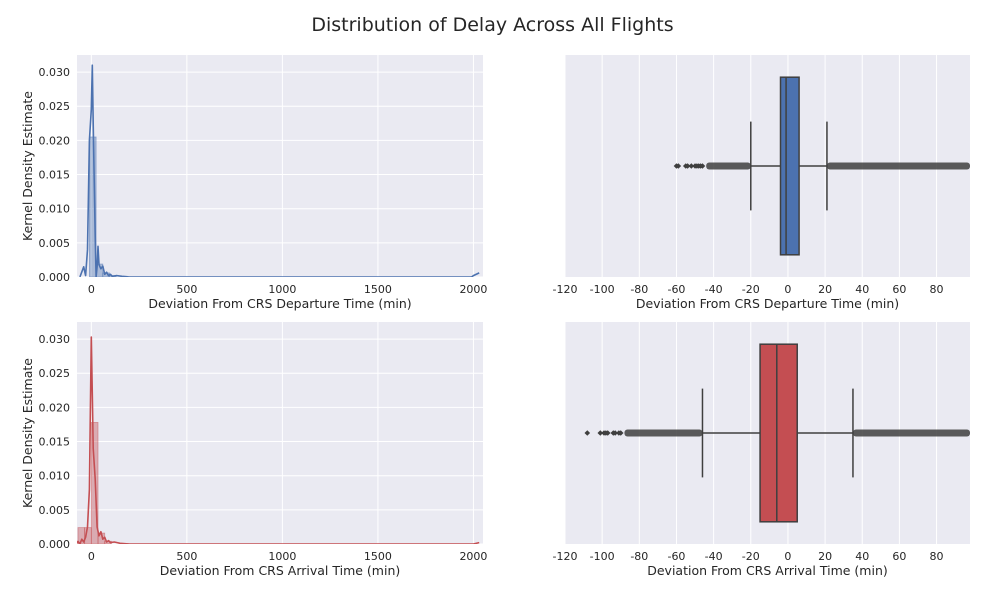  Describe the element at coordinates (492, 25) in the screenshot. I see `figure-title: Distribution of Delay Across All Flights` at that location.